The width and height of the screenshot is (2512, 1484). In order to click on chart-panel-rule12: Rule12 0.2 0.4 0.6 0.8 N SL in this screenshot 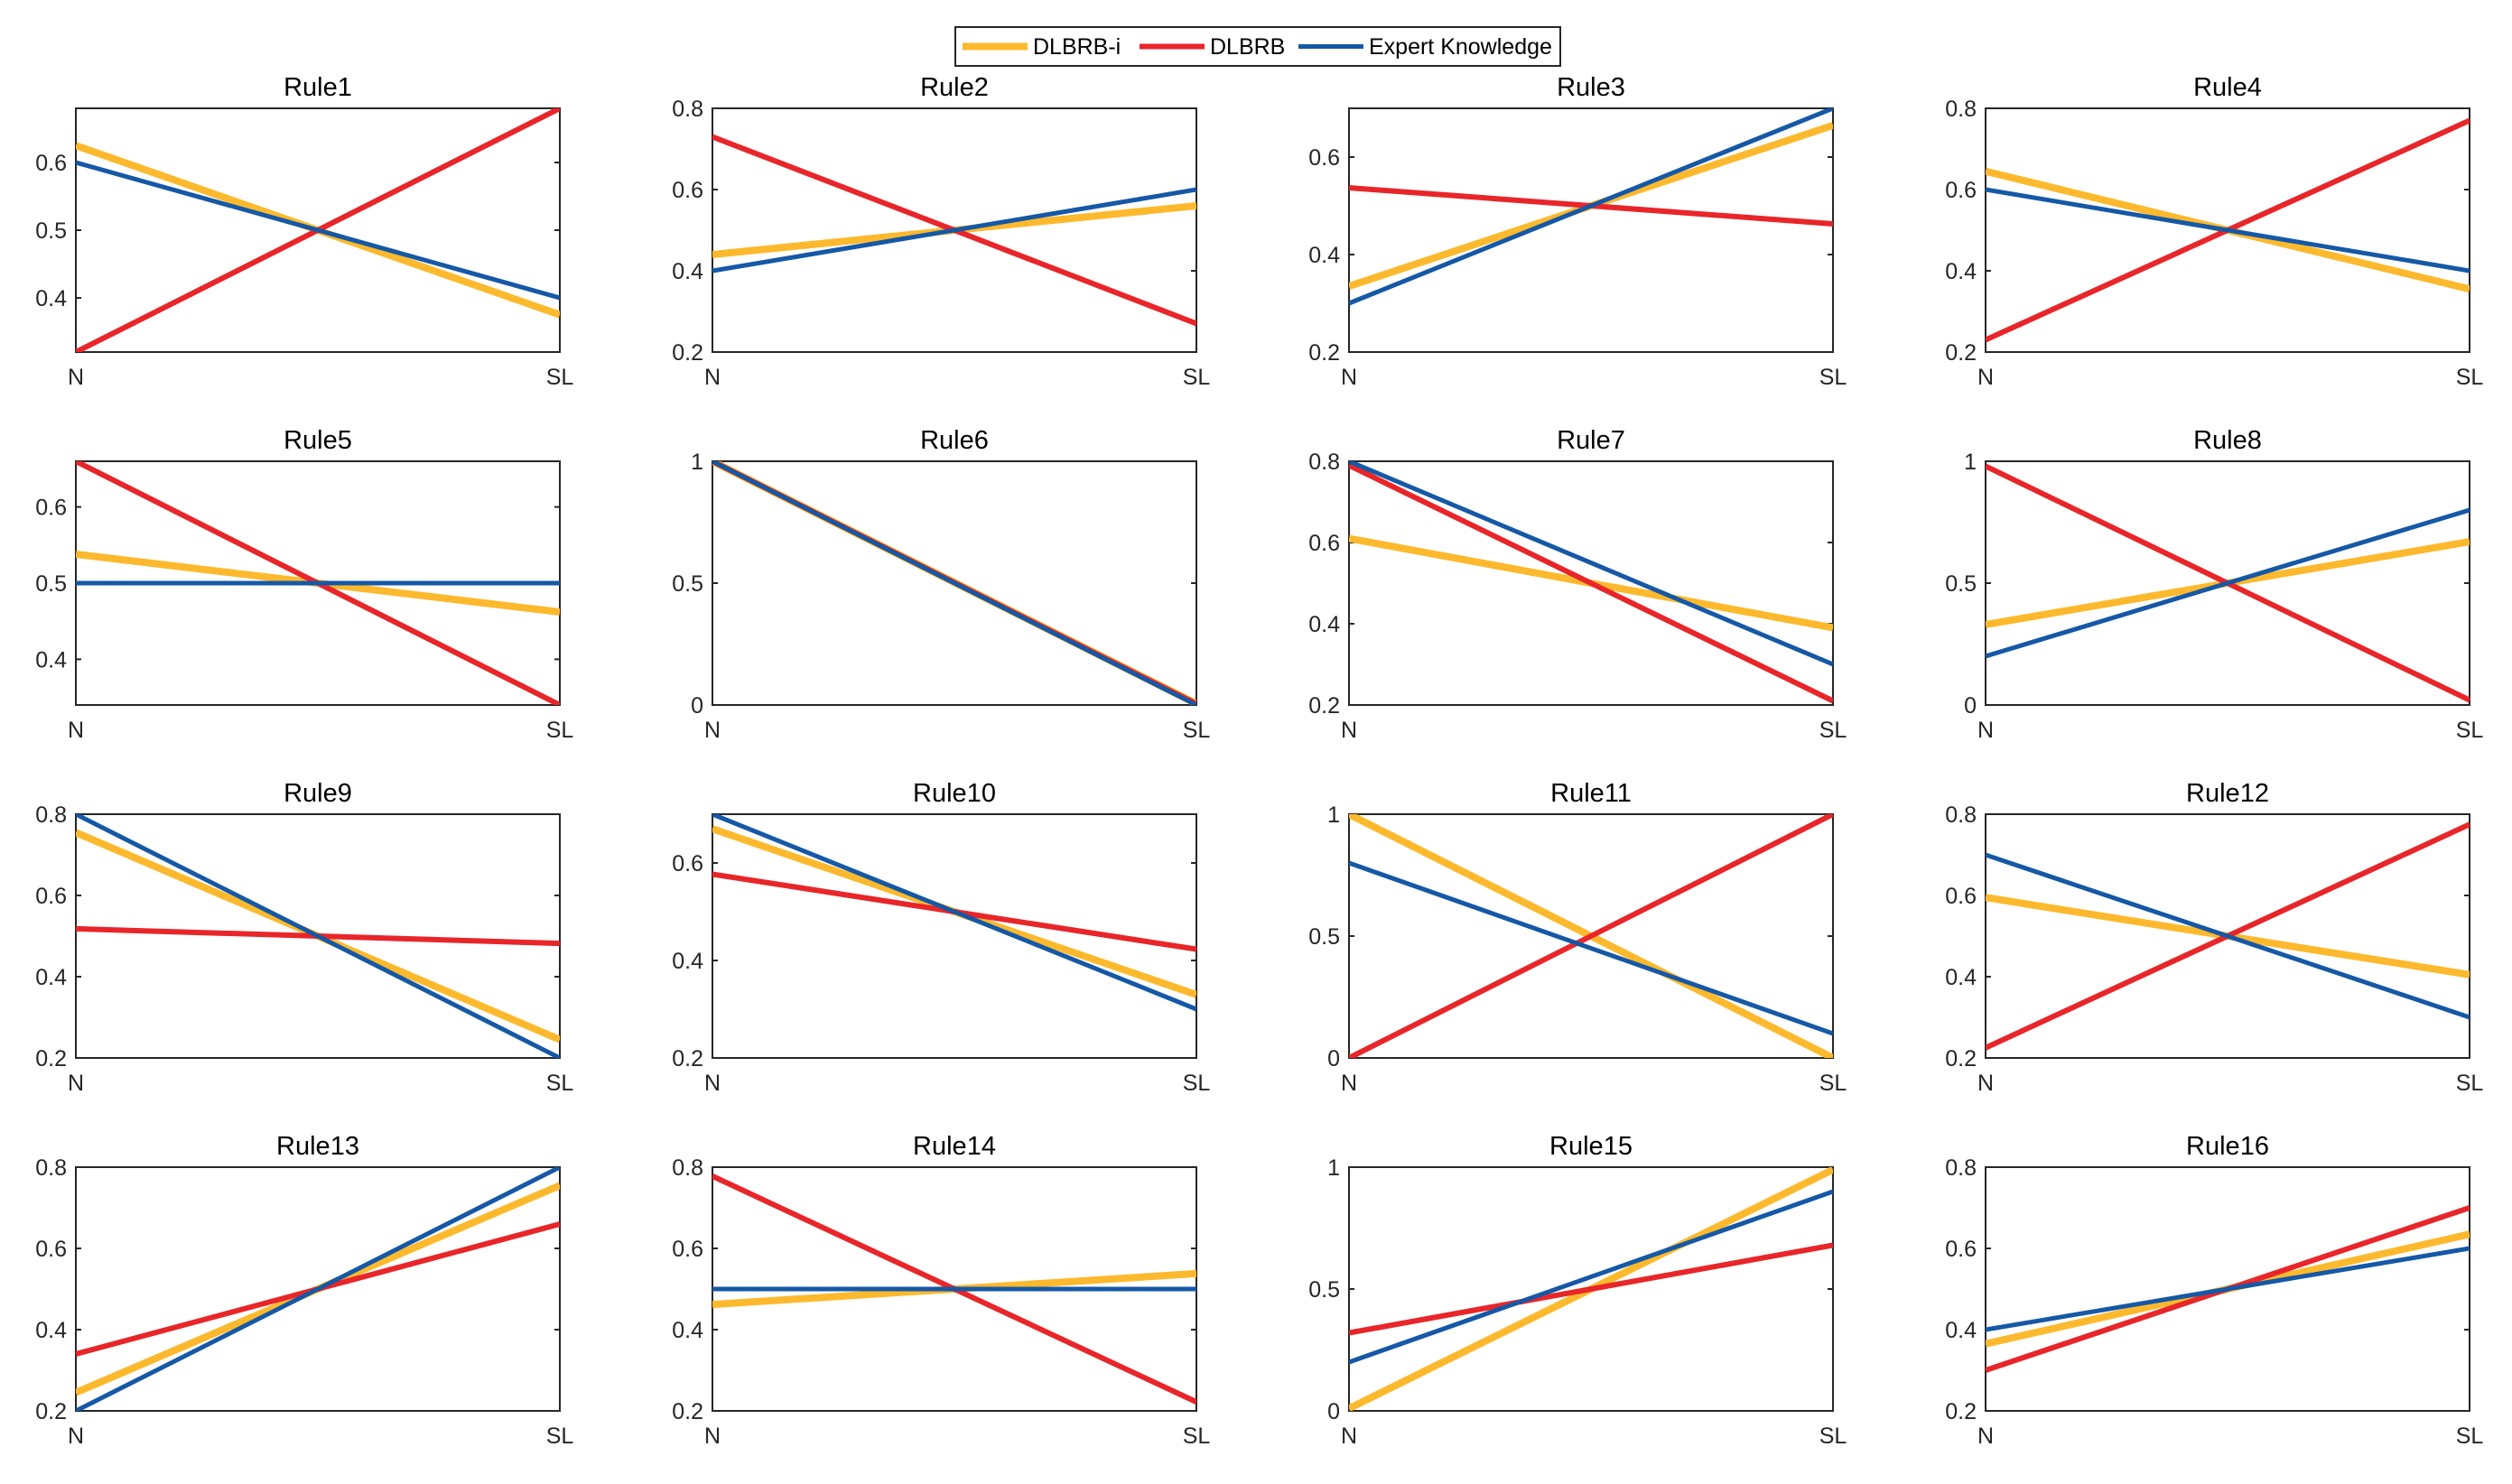, I will do `click(2214, 938)`.